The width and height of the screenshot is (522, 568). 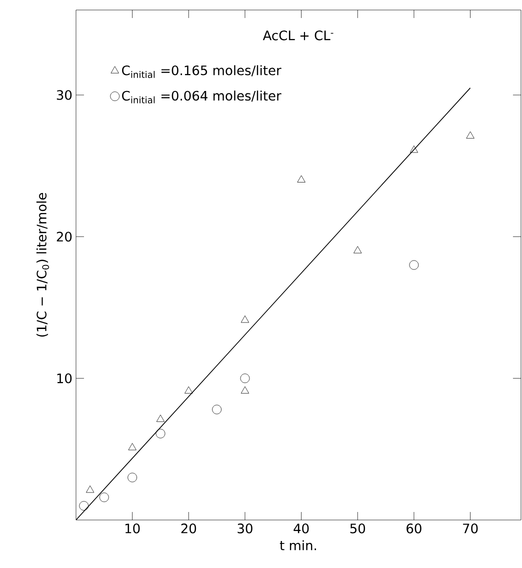 What do you see at coordinates (202, 71) in the screenshot?
I see `legend-label: C$_{initial}$ =0.165 moles/liter` at bounding box center [202, 71].